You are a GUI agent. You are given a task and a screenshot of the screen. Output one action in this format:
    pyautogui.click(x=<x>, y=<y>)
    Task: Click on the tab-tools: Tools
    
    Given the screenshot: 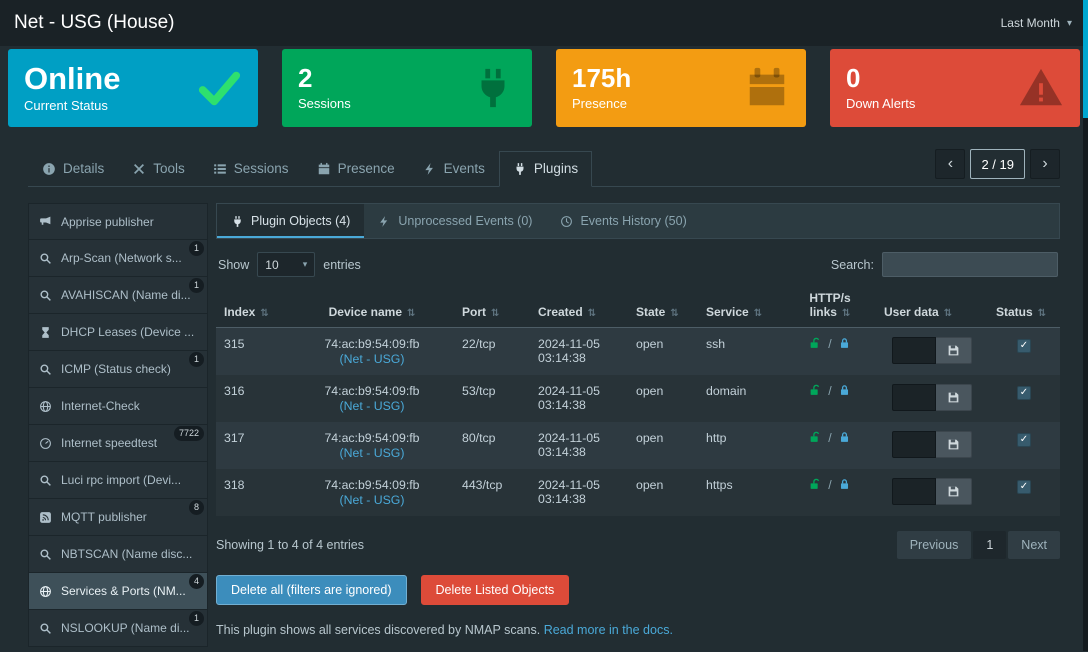 What is the action you would take?
    pyautogui.click(x=158, y=169)
    